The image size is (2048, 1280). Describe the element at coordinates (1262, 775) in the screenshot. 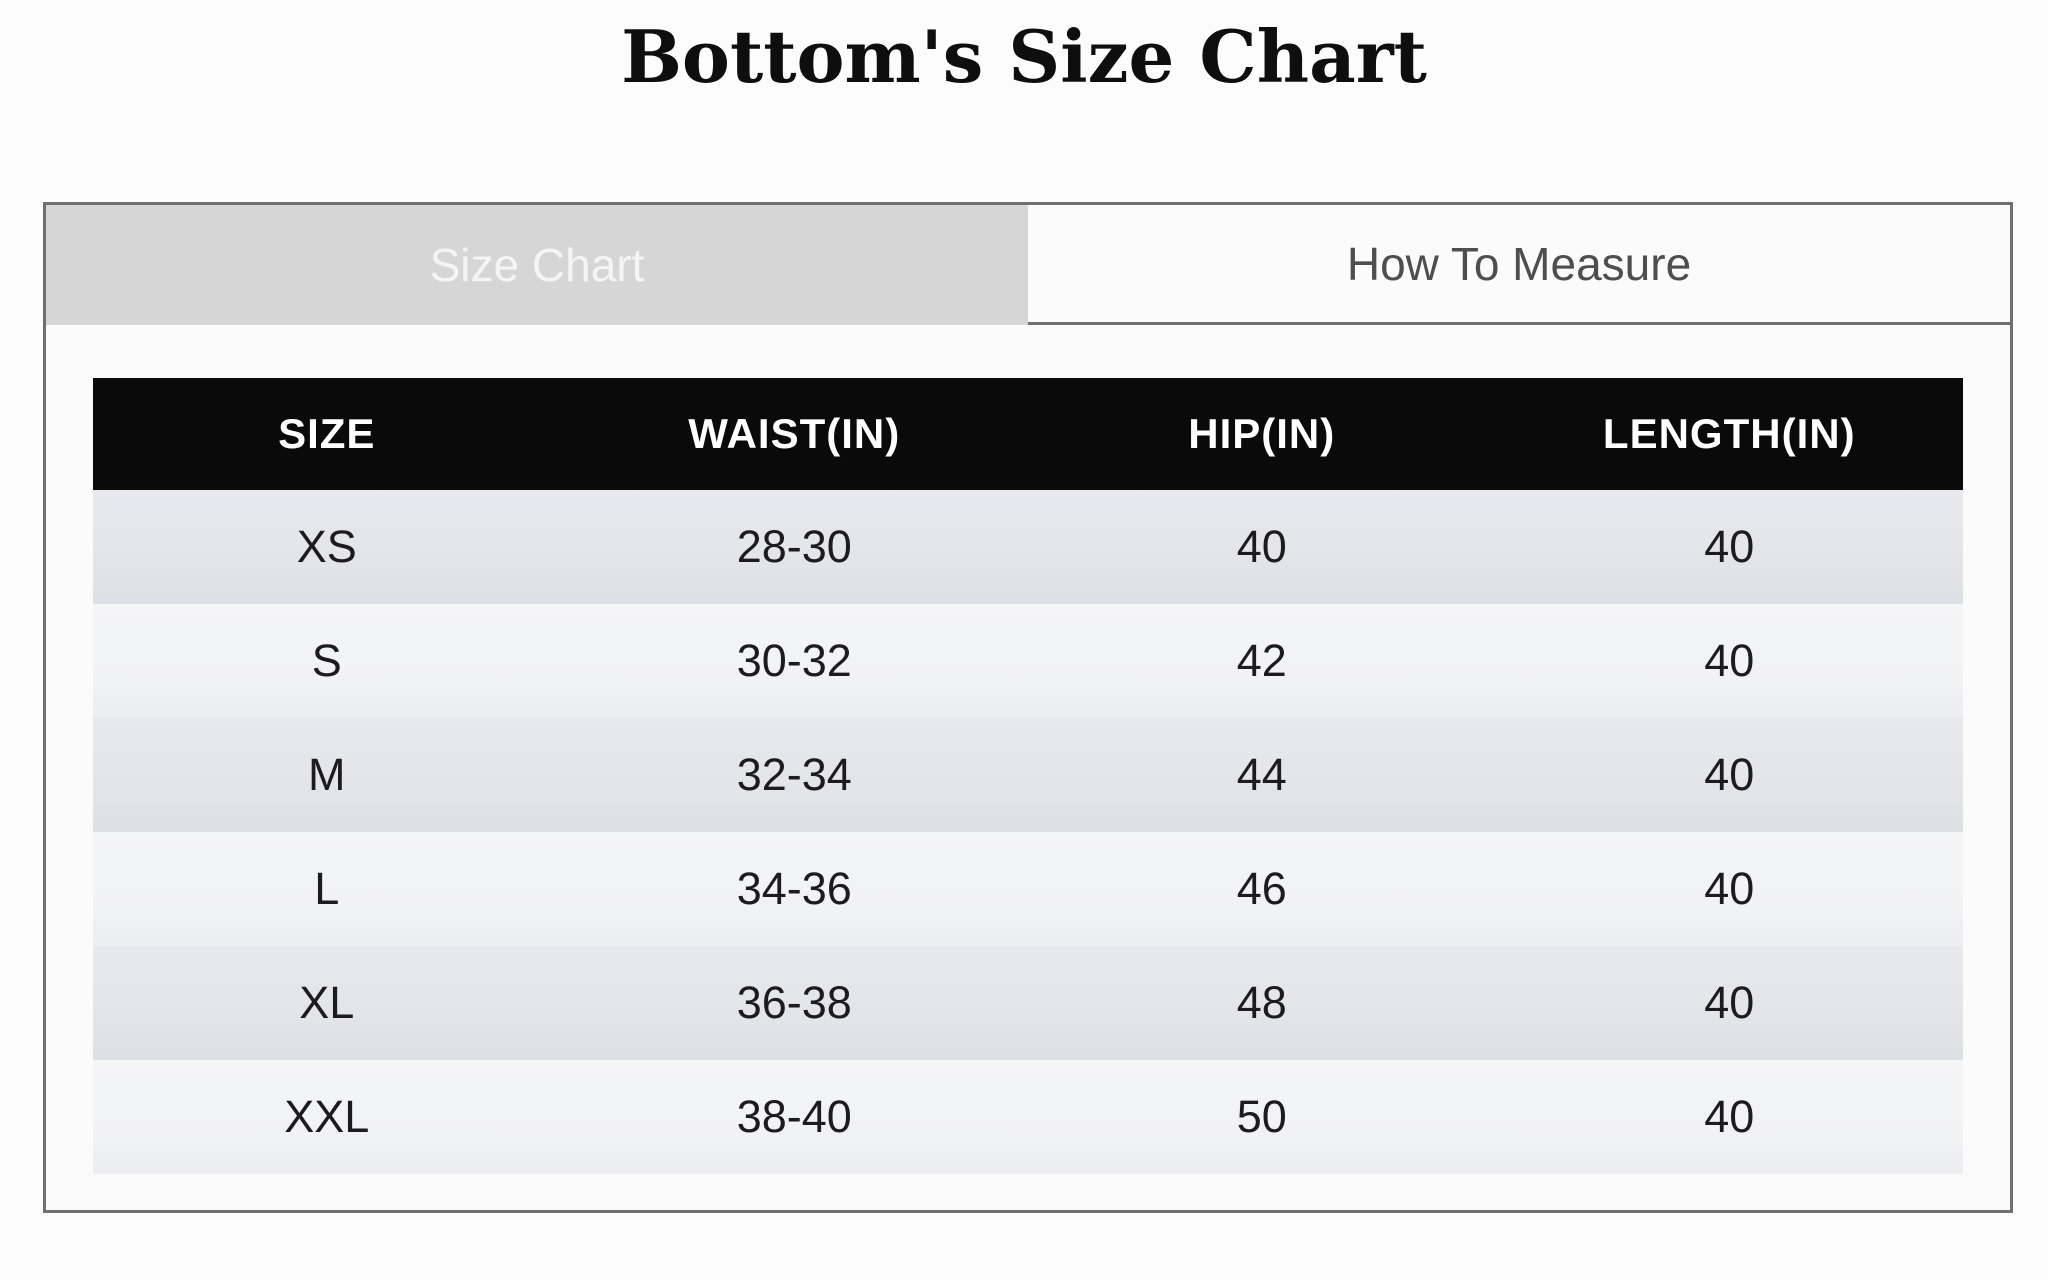

I see `table-cell: 44` at that location.